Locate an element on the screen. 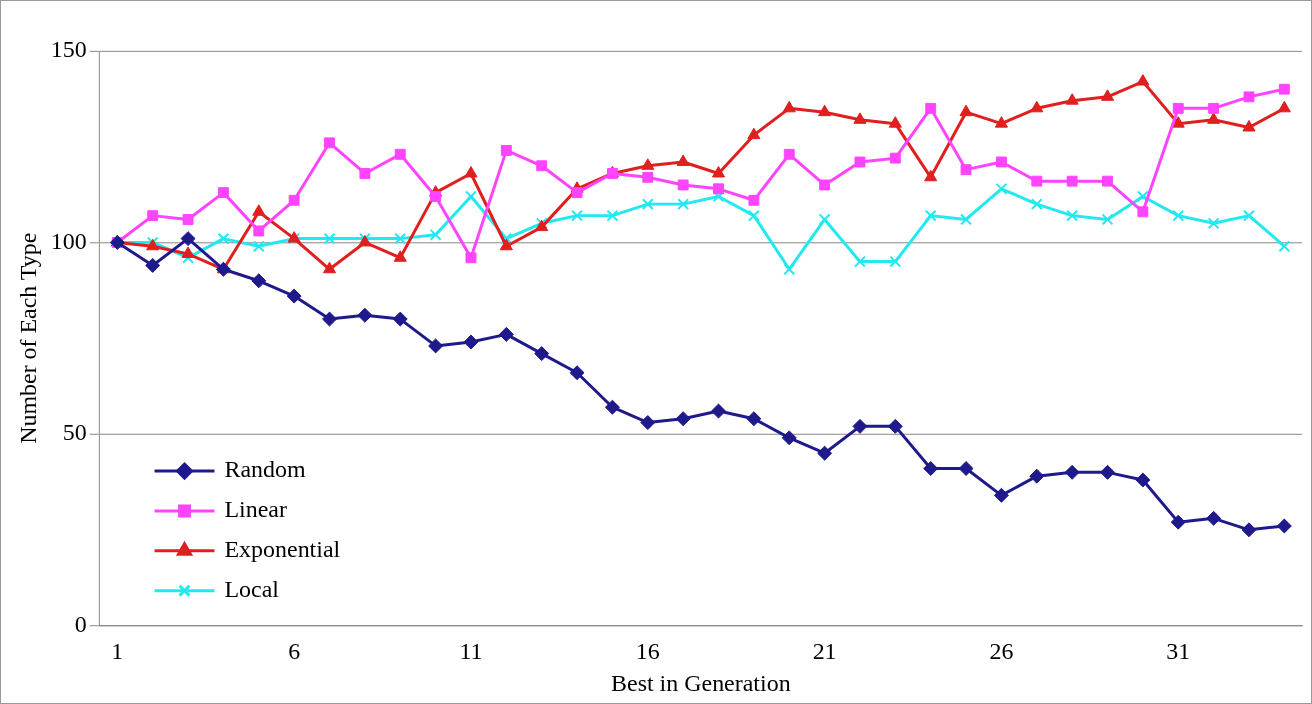 This screenshot has height=704, width=1312. x-tick-label: 21 is located at coordinates (824, 651).